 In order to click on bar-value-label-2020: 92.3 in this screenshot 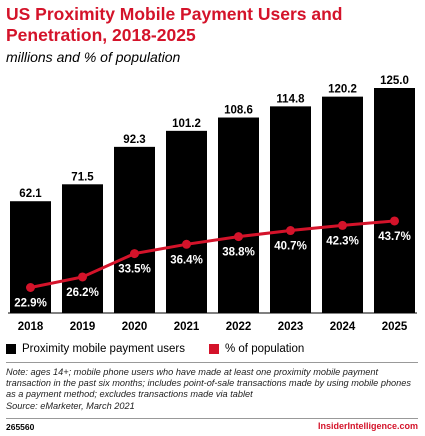, I will do `click(134, 140)`.